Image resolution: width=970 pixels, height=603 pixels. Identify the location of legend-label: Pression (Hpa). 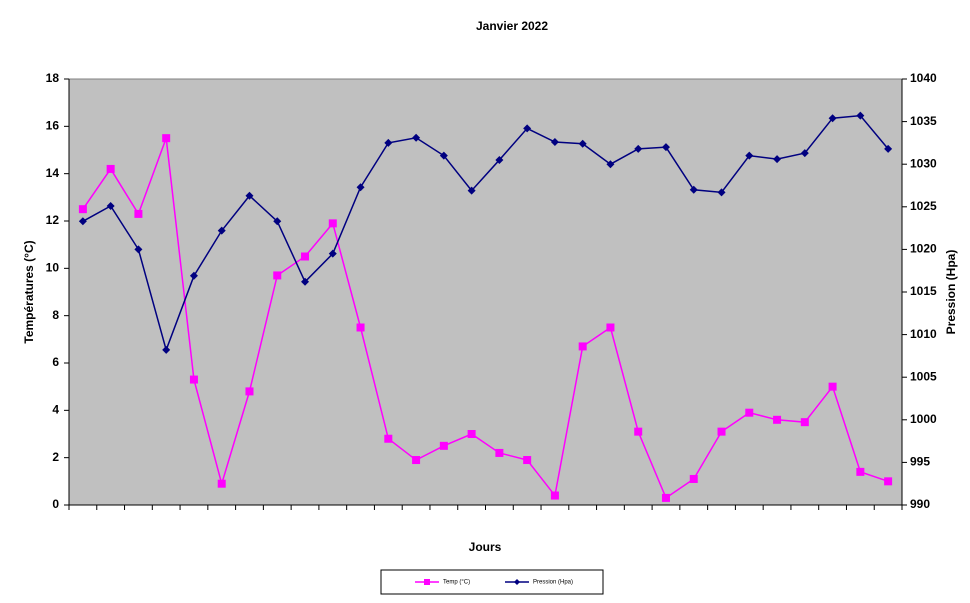
(553, 583).